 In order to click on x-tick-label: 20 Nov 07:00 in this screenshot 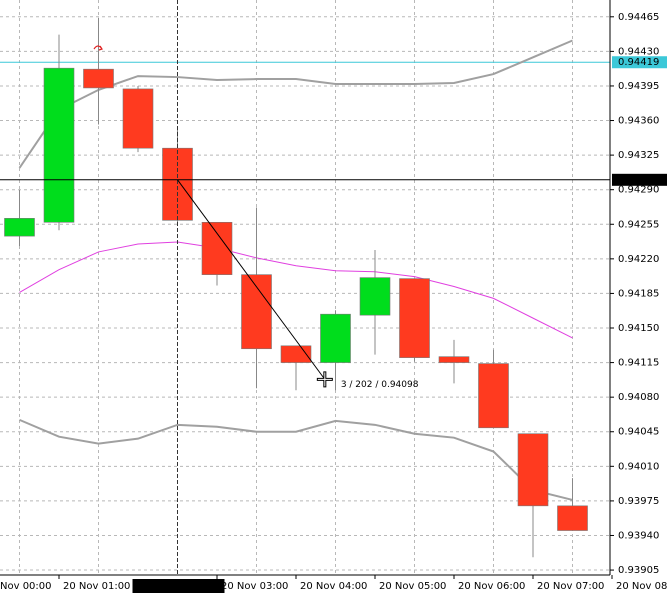, I will do `click(570, 586)`.